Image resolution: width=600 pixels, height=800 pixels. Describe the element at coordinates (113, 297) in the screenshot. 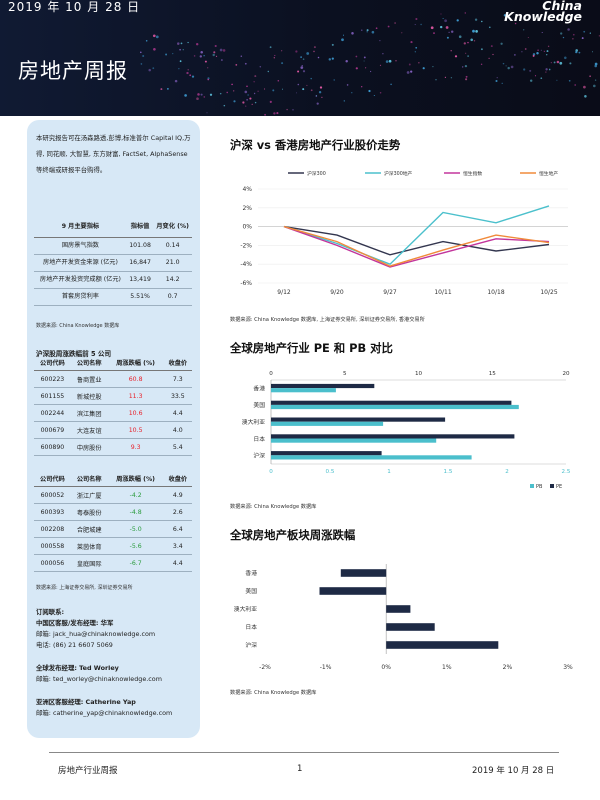

I see `indicator-row: 首套房贷利率 5.51% 0.7` at that location.